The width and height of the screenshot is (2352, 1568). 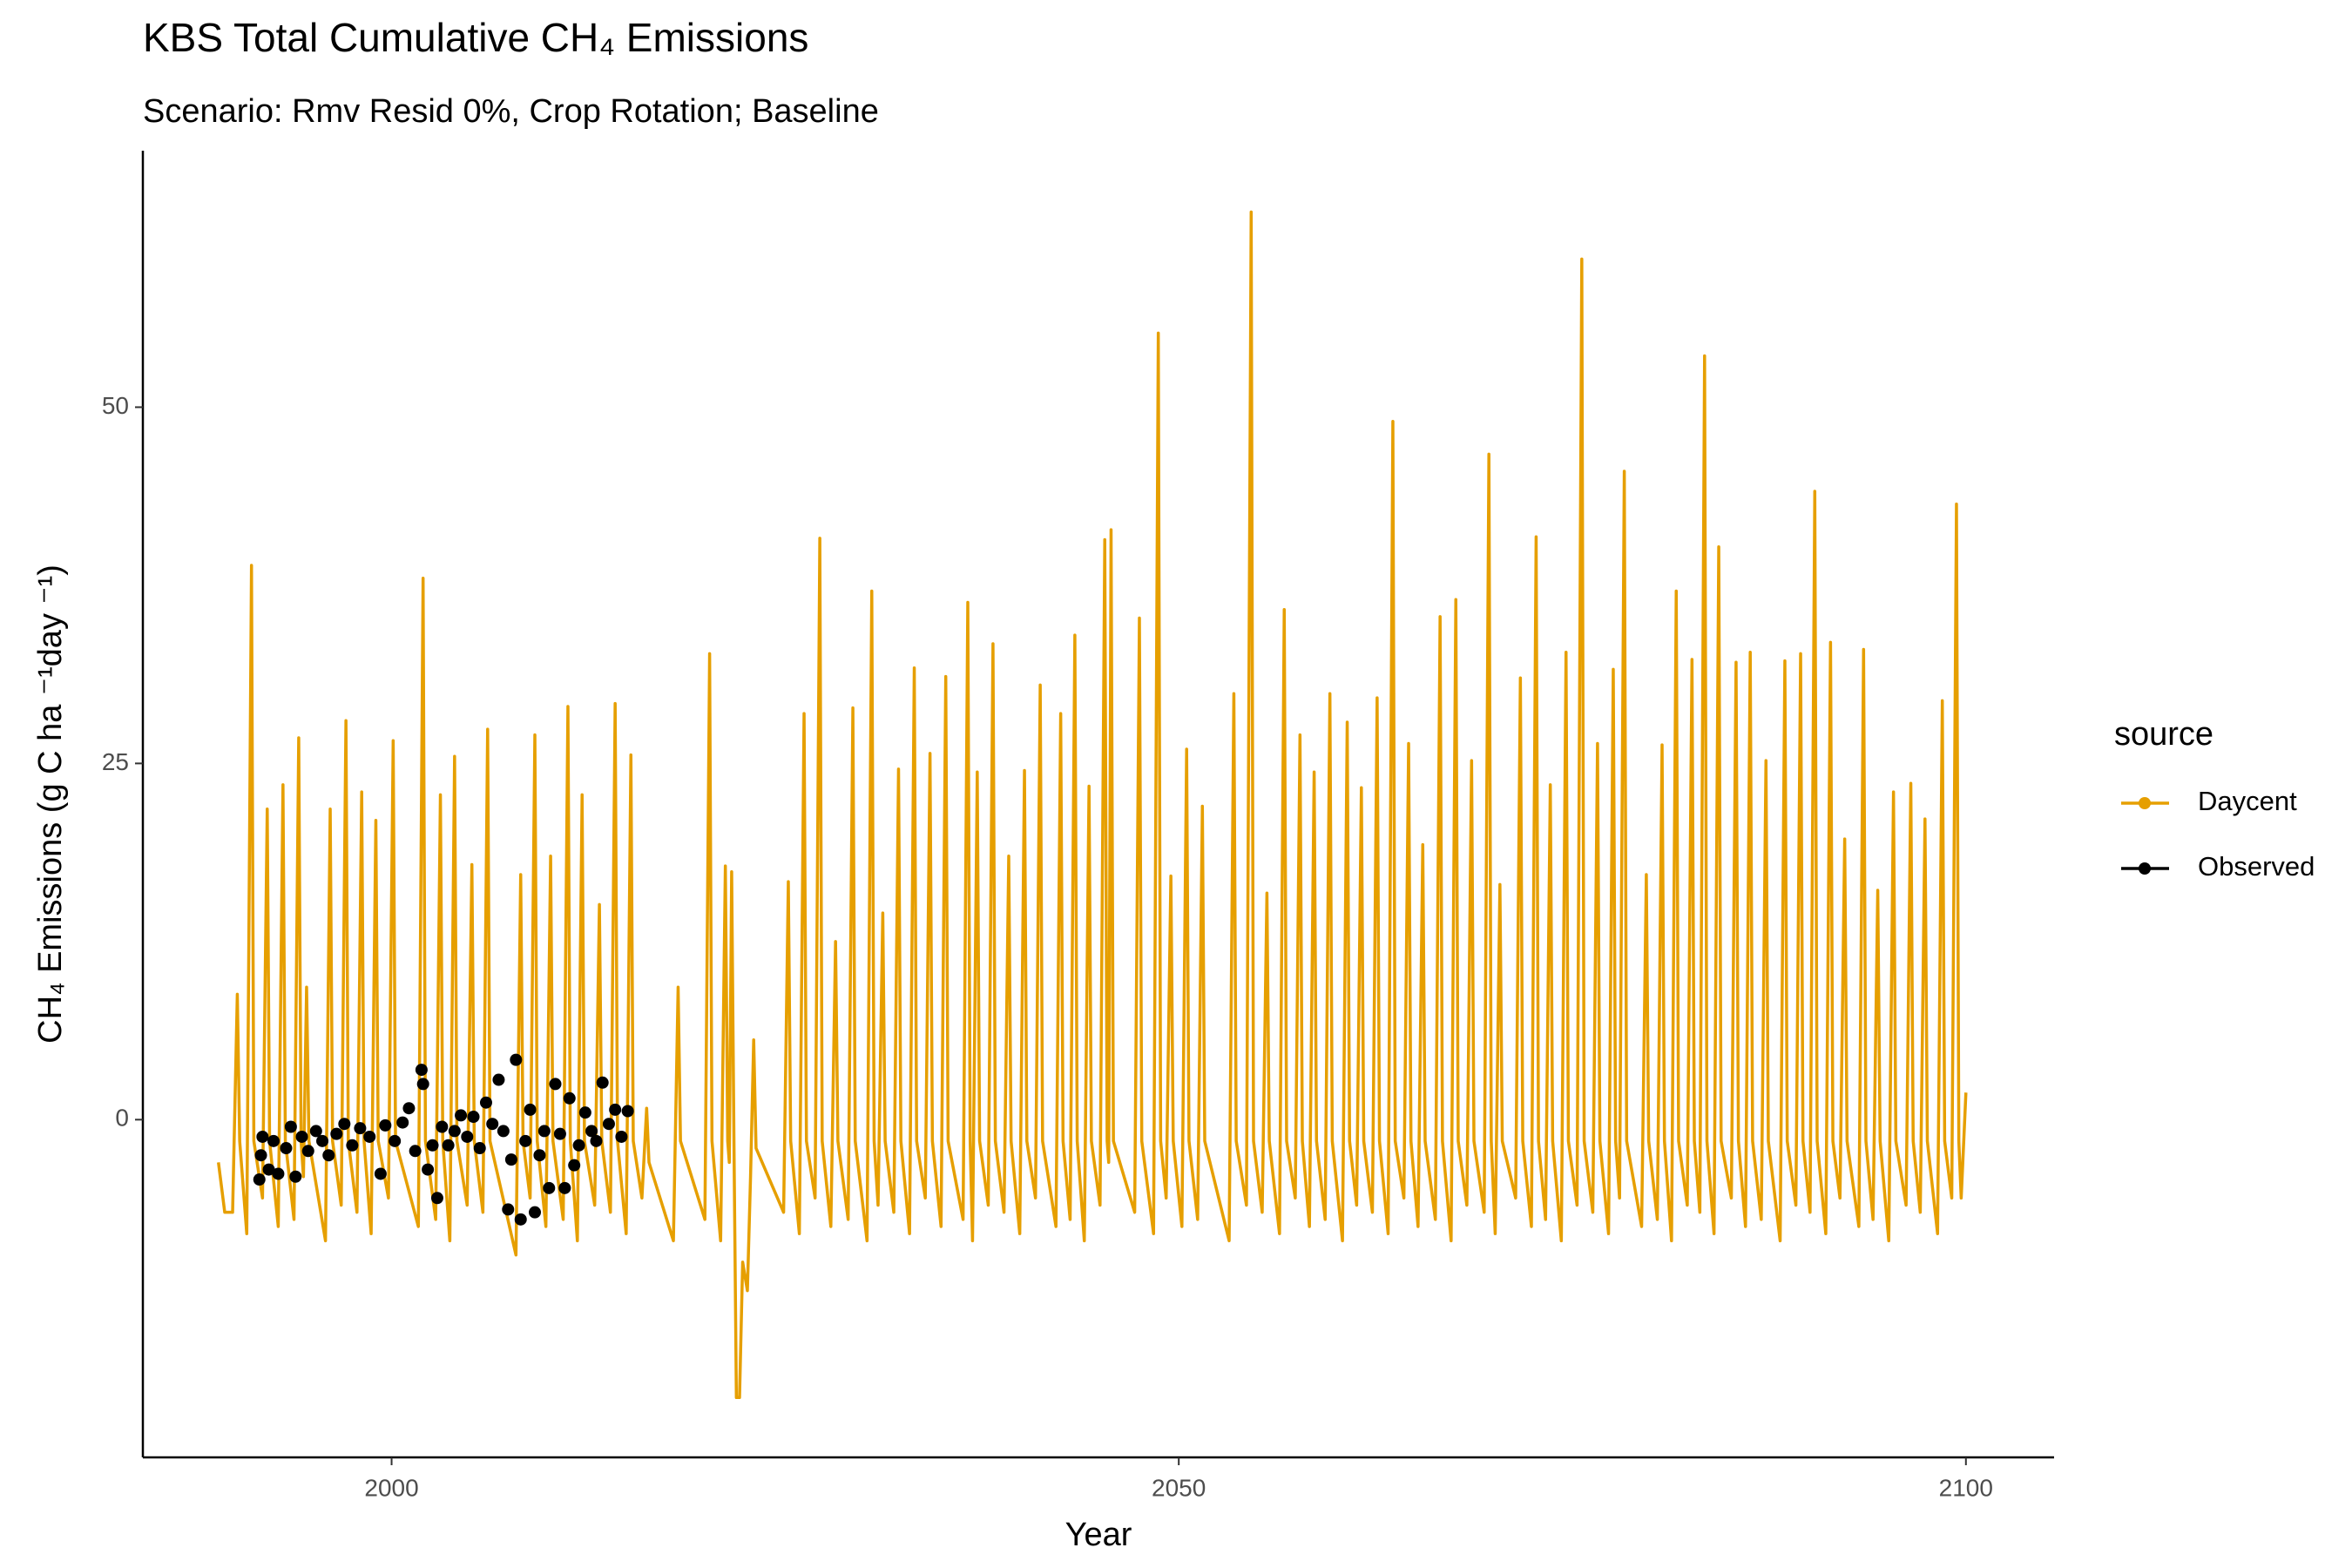 What do you see at coordinates (475, 37) in the screenshot?
I see `chart-title: KBS Total Cumulative CH₄ Emissions` at bounding box center [475, 37].